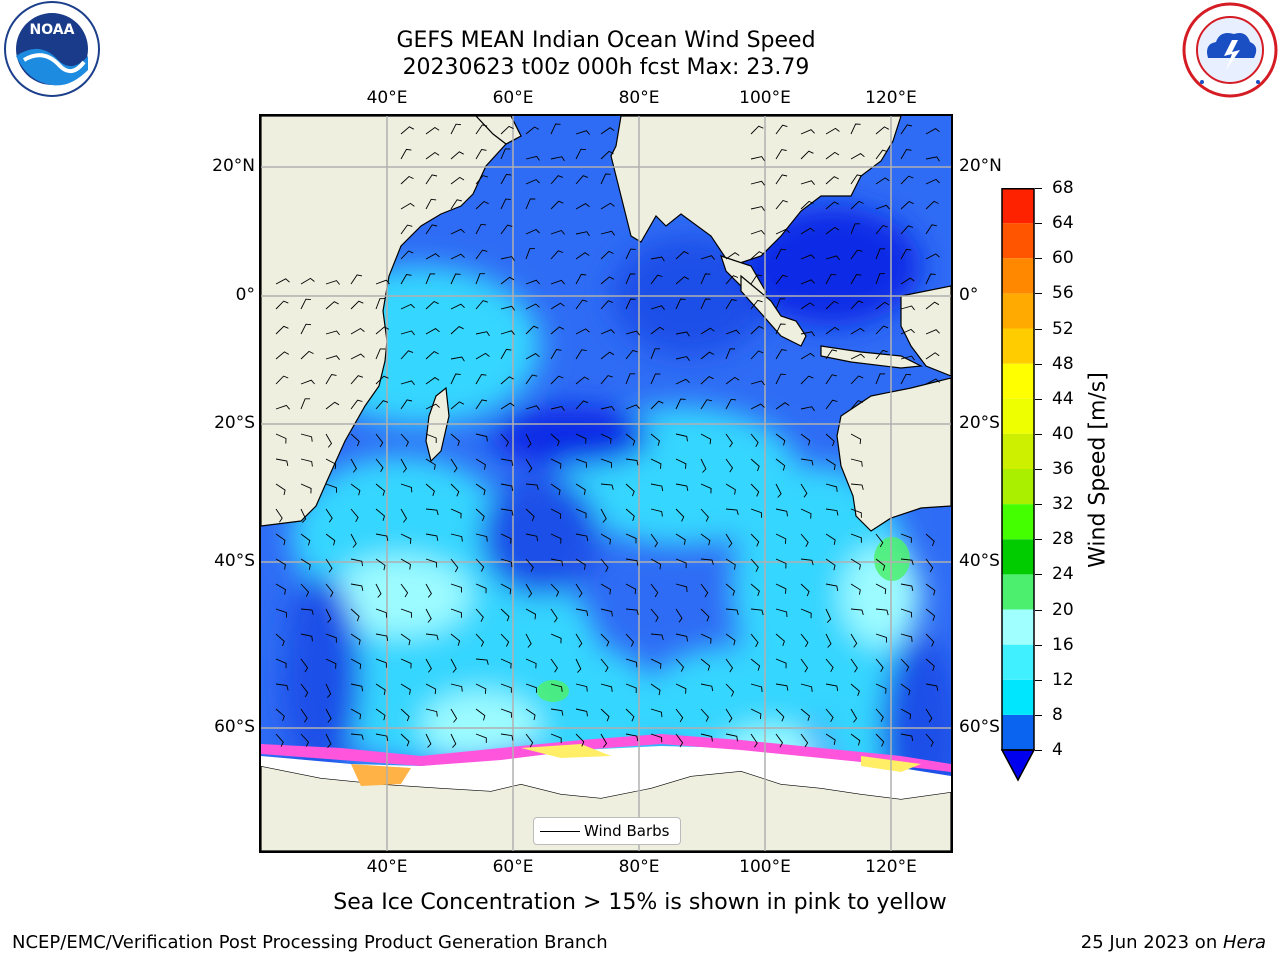 The width and height of the screenshot is (1280, 960). What do you see at coordinates (979, 423) in the screenshot?
I see `lat-tick-right-20s: 20°S` at bounding box center [979, 423].